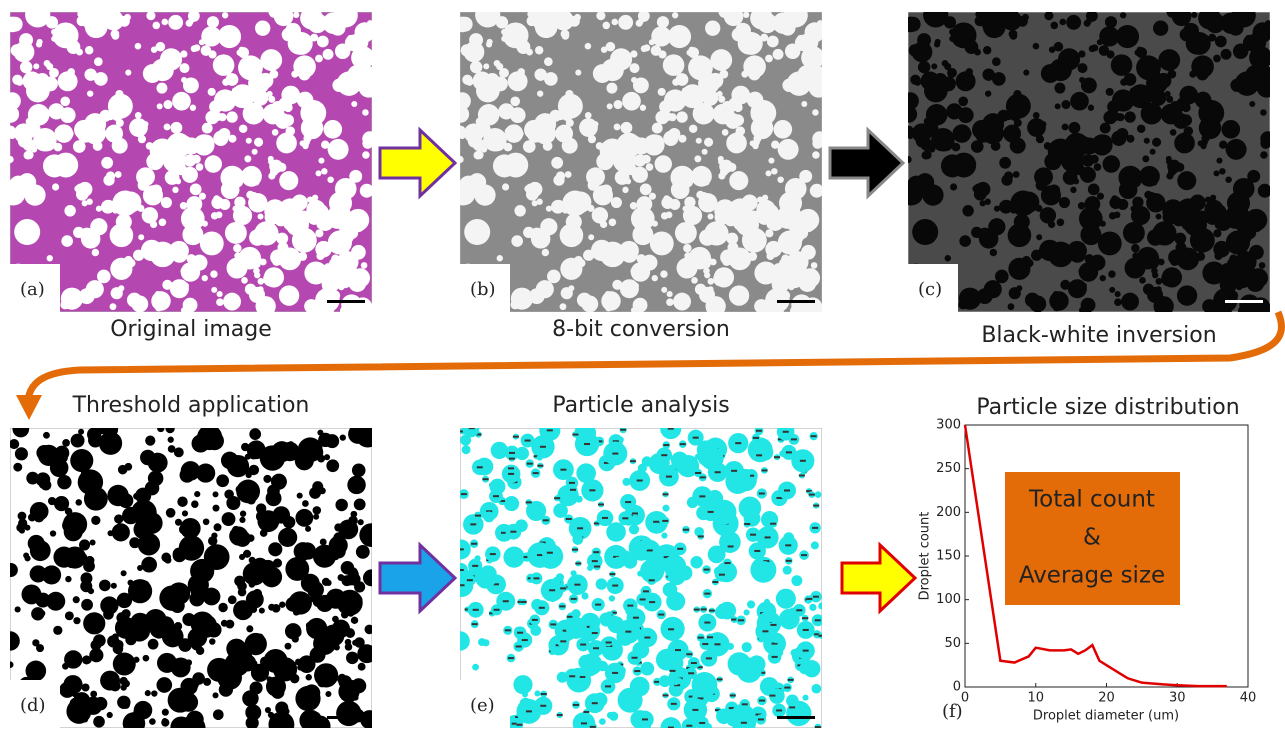 This screenshot has height=732, width=1285. I want to click on micrograph: (b), so click(641, 162).